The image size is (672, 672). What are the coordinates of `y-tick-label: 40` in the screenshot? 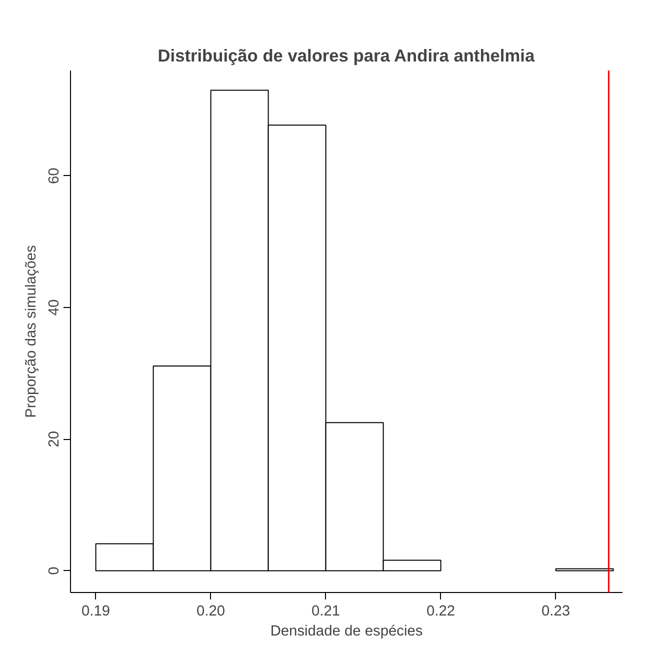 It's located at (54, 307).